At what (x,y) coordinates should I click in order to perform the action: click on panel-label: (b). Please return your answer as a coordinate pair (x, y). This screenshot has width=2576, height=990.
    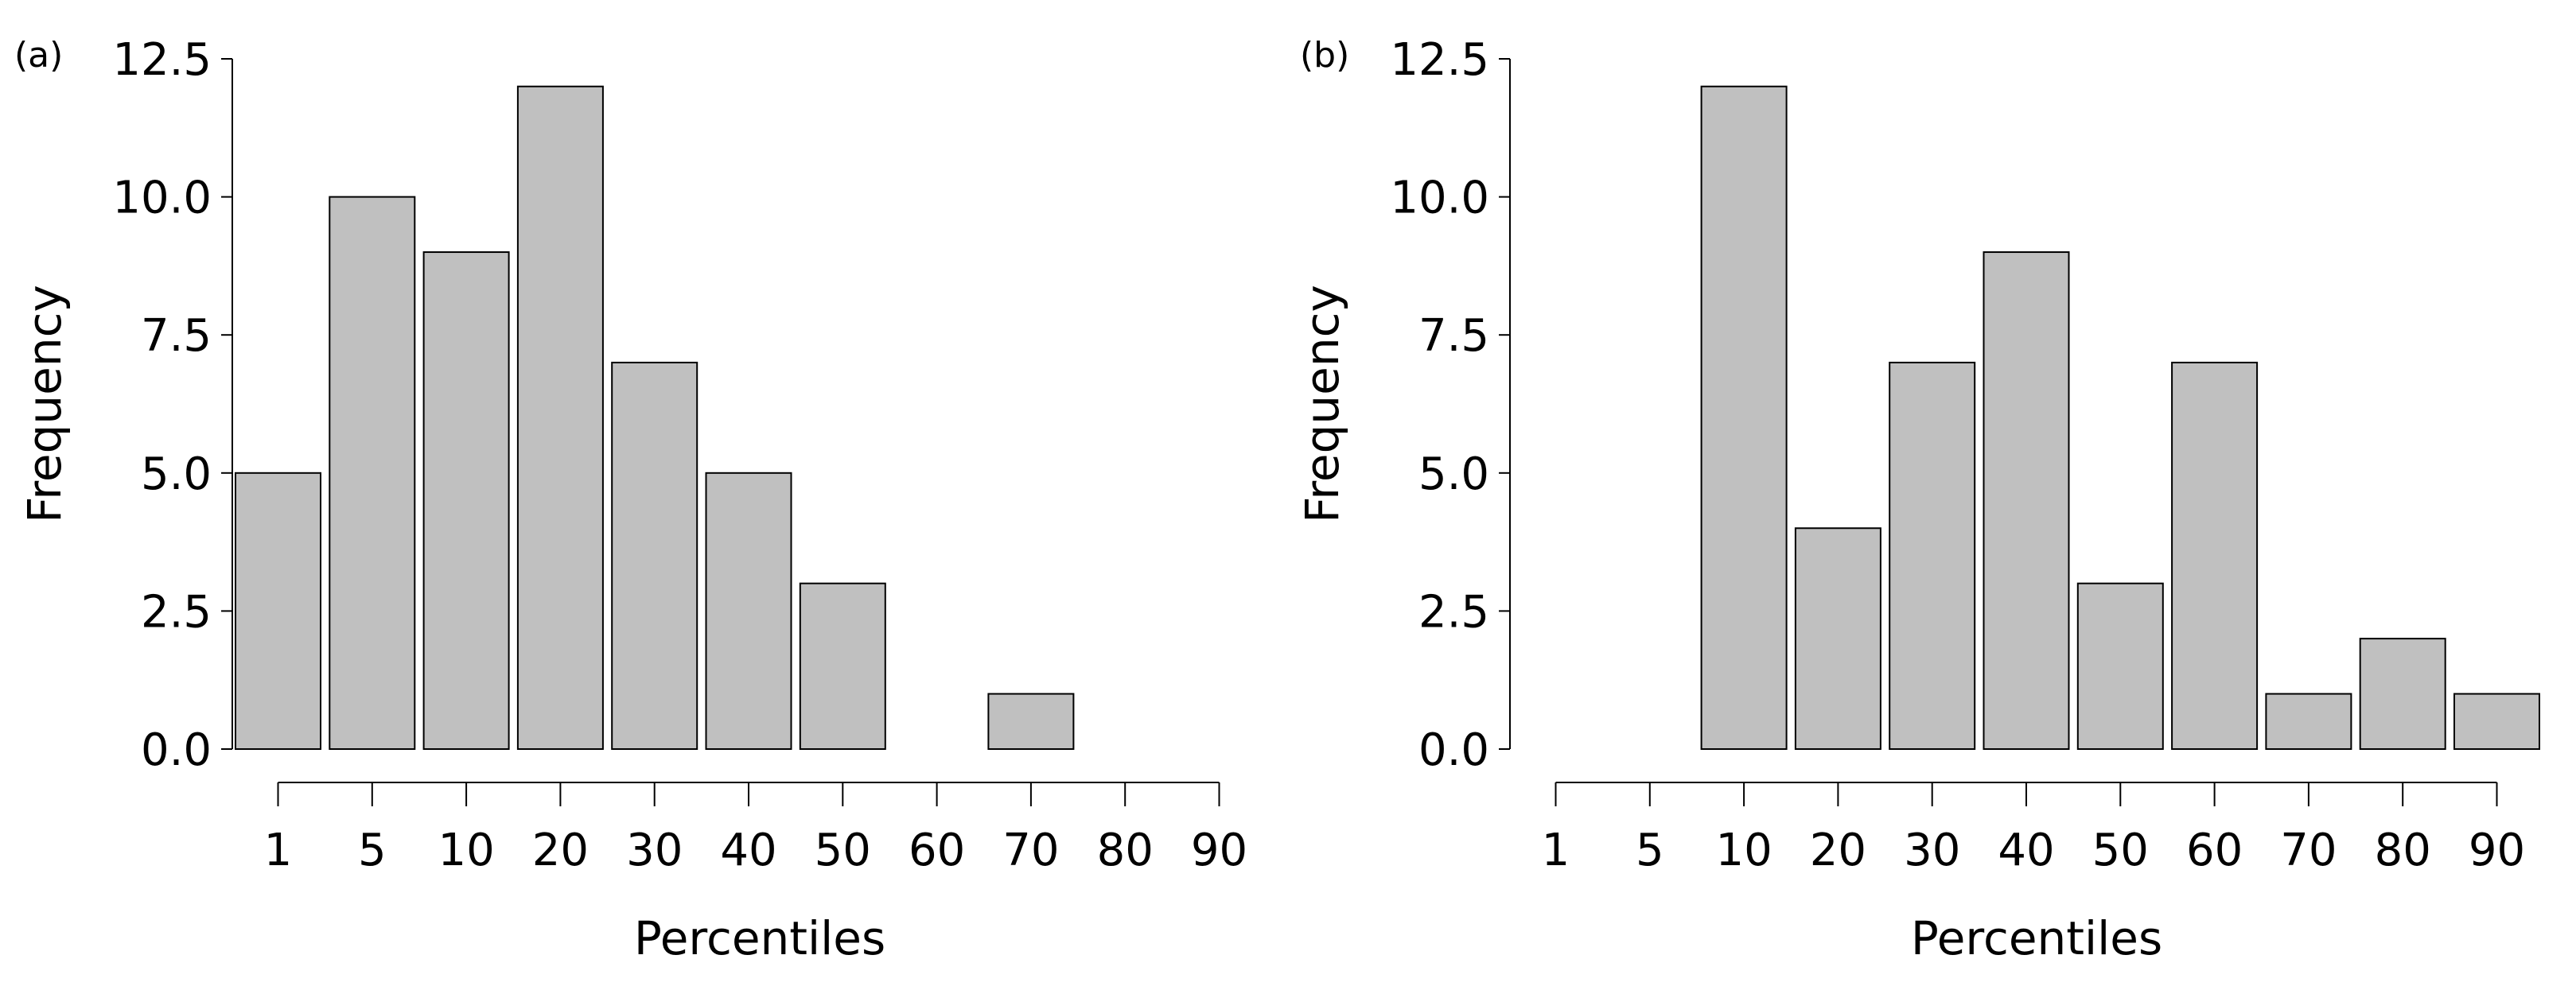
    Looking at the image, I should click on (1325, 55).